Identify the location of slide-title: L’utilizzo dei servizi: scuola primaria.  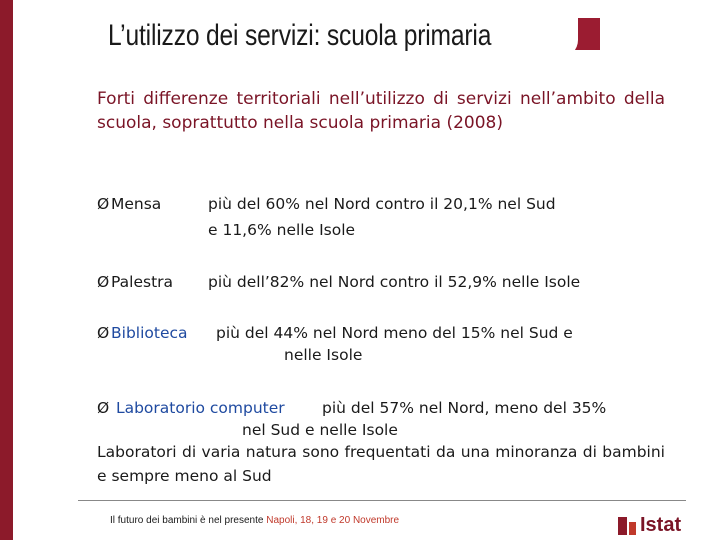
(300, 35).